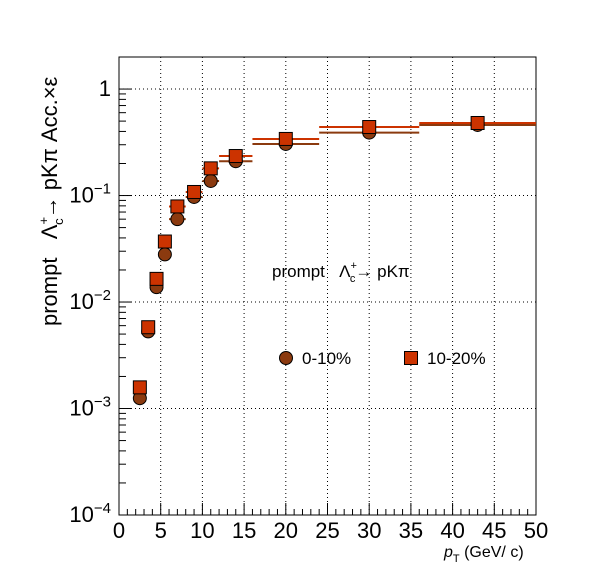  I want to click on x-tick-label: 35, so click(411, 530).